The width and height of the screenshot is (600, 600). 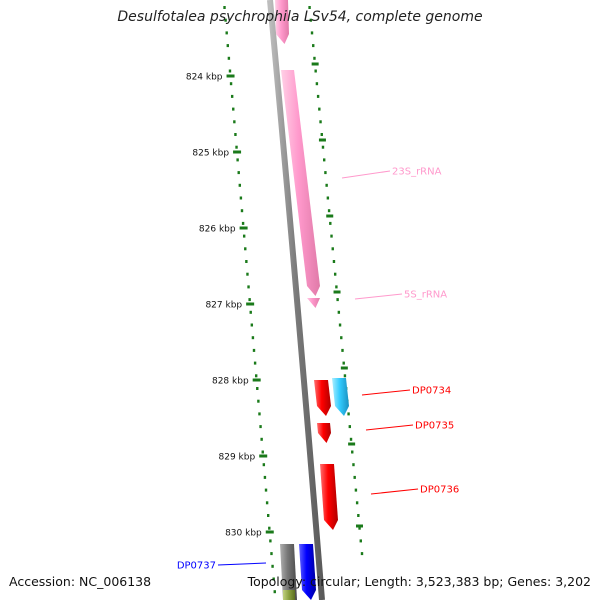 I want to click on scale-label: 828 kbp, so click(x=230, y=382).